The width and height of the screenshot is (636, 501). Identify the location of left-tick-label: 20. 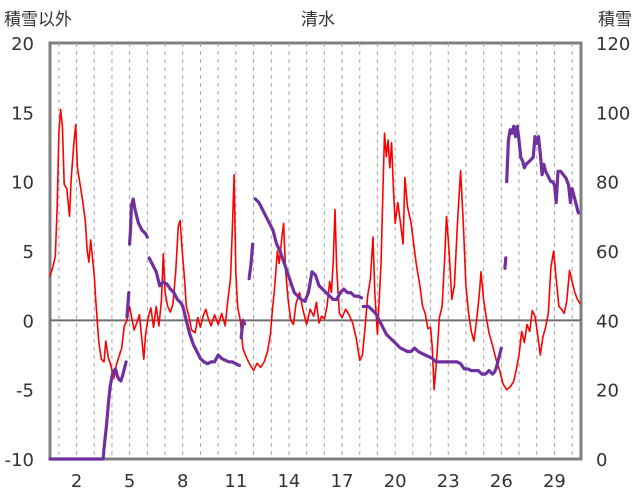
(22, 44).